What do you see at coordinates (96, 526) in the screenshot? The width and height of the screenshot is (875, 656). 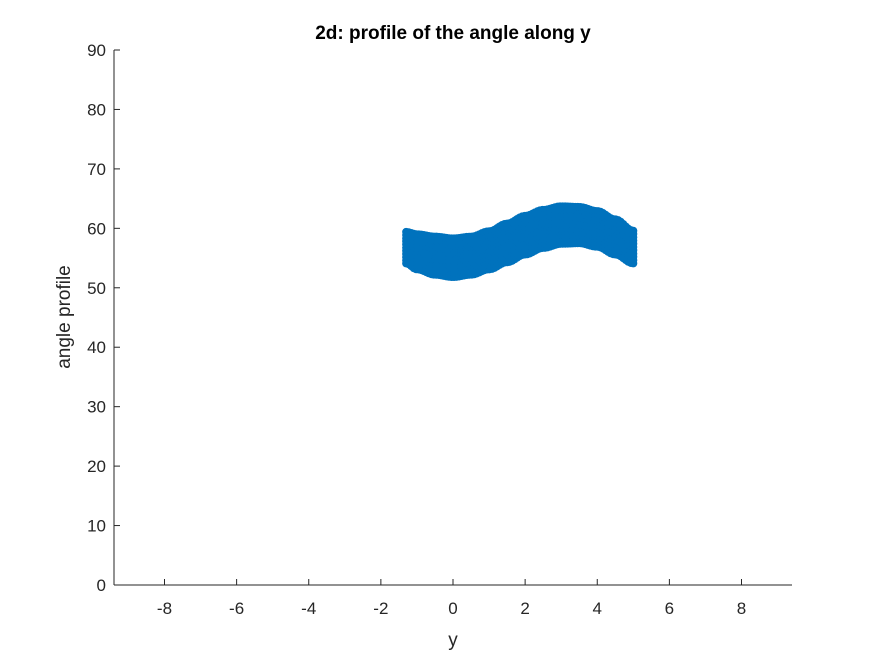 I see `y-tick-label: 10` at bounding box center [96, 526].